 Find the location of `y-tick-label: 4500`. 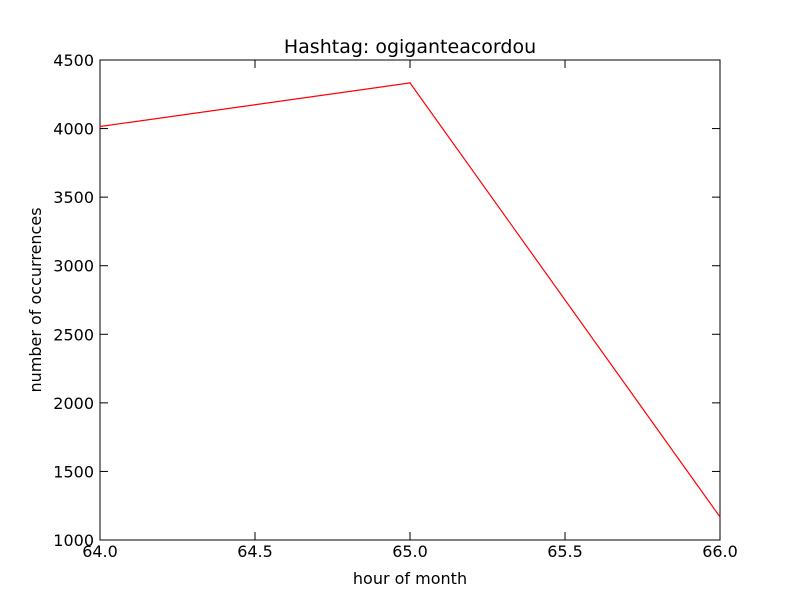

y-tick-label: 4500 is located at coordinates (73, 60).